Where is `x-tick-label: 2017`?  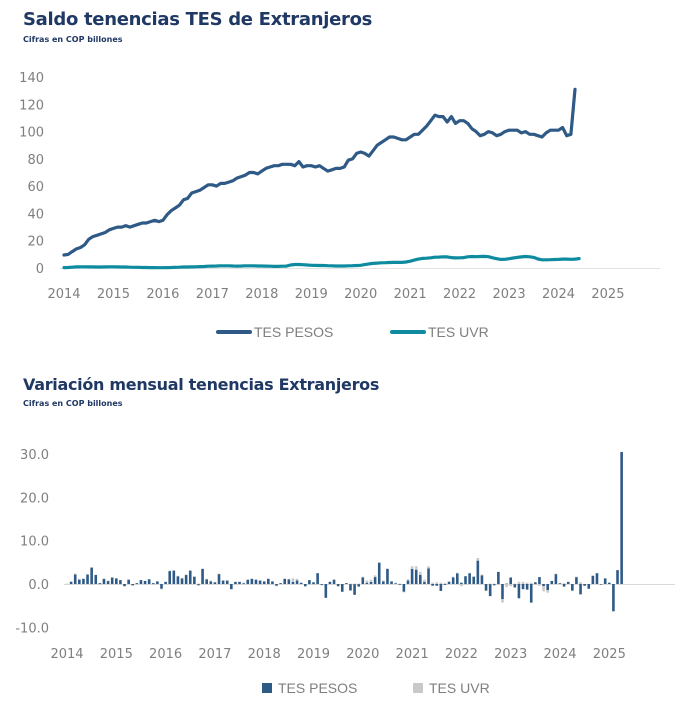
x-tick-label: 2017 is located at coordinates (212, 294).